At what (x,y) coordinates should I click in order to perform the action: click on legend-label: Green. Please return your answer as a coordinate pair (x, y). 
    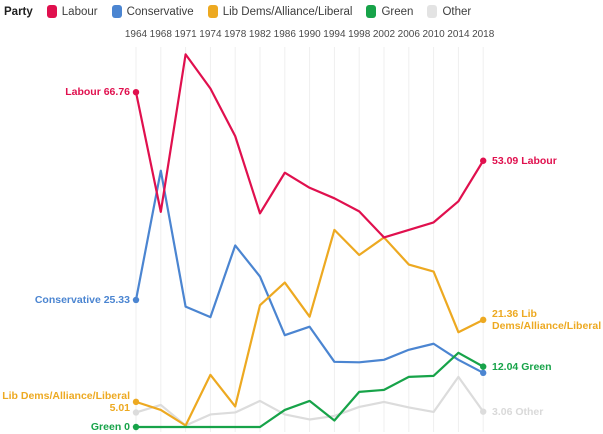
    Looking at the image, I should click on (397, 11).